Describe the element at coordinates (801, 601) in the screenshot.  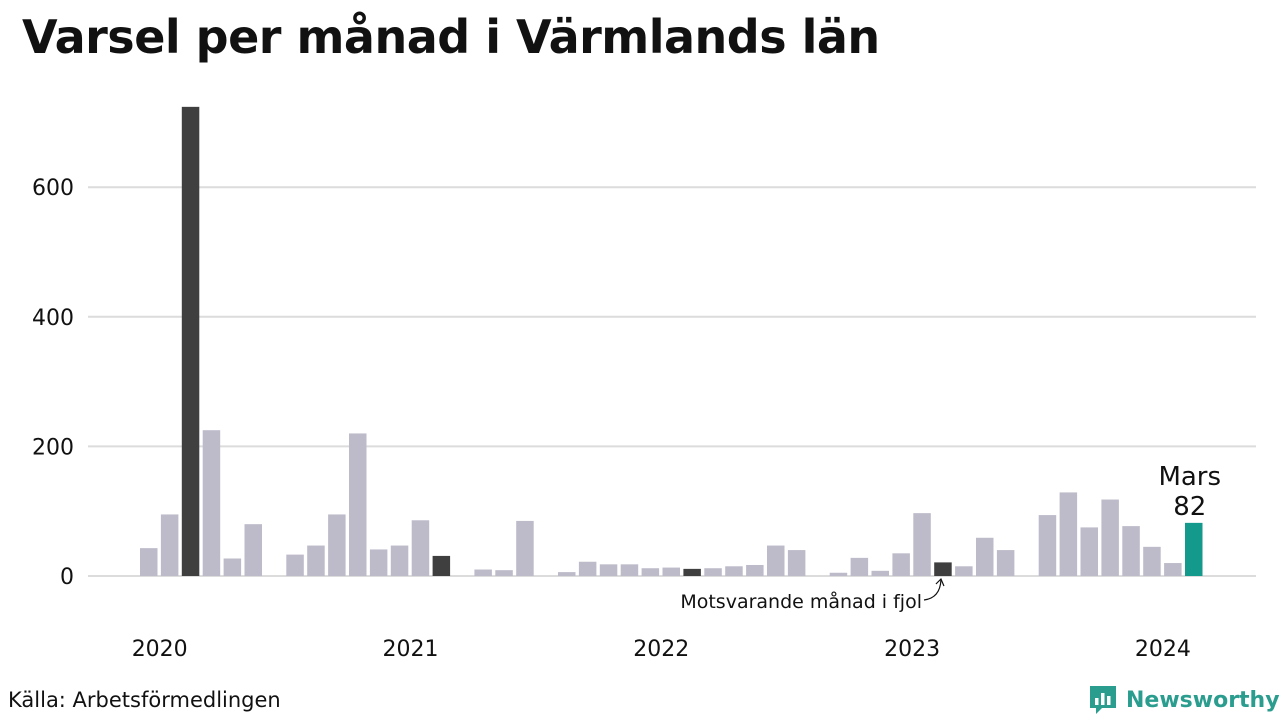
I see `last-year-label: Motsvarande månad i fjol` at that location.